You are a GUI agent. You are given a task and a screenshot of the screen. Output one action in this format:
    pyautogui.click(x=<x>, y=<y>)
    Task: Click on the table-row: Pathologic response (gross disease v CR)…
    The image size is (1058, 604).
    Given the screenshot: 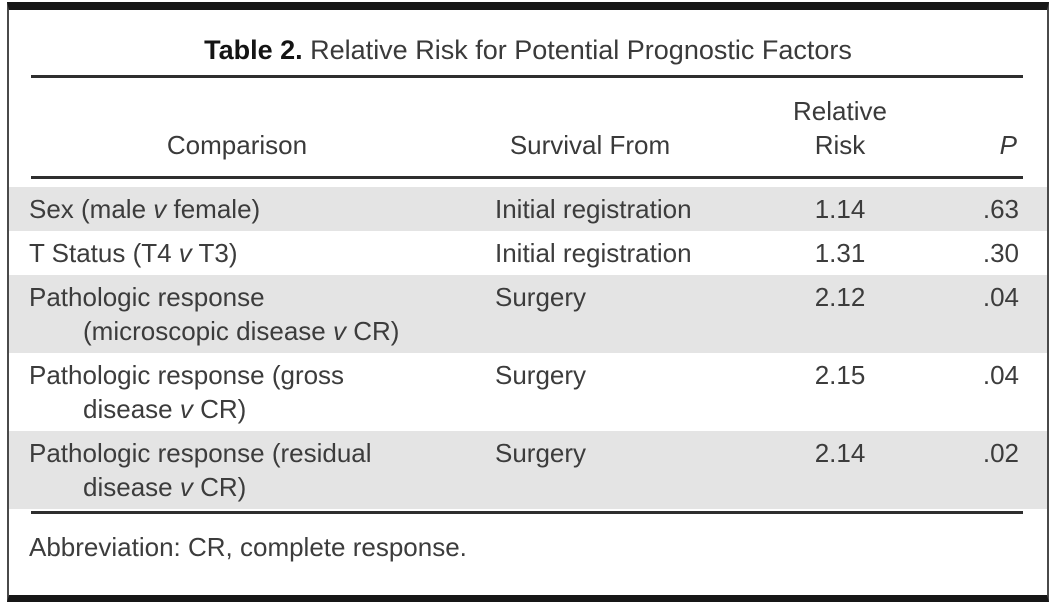 What is the action you would take?
    pyautogui.click(x=528, y=392)
    